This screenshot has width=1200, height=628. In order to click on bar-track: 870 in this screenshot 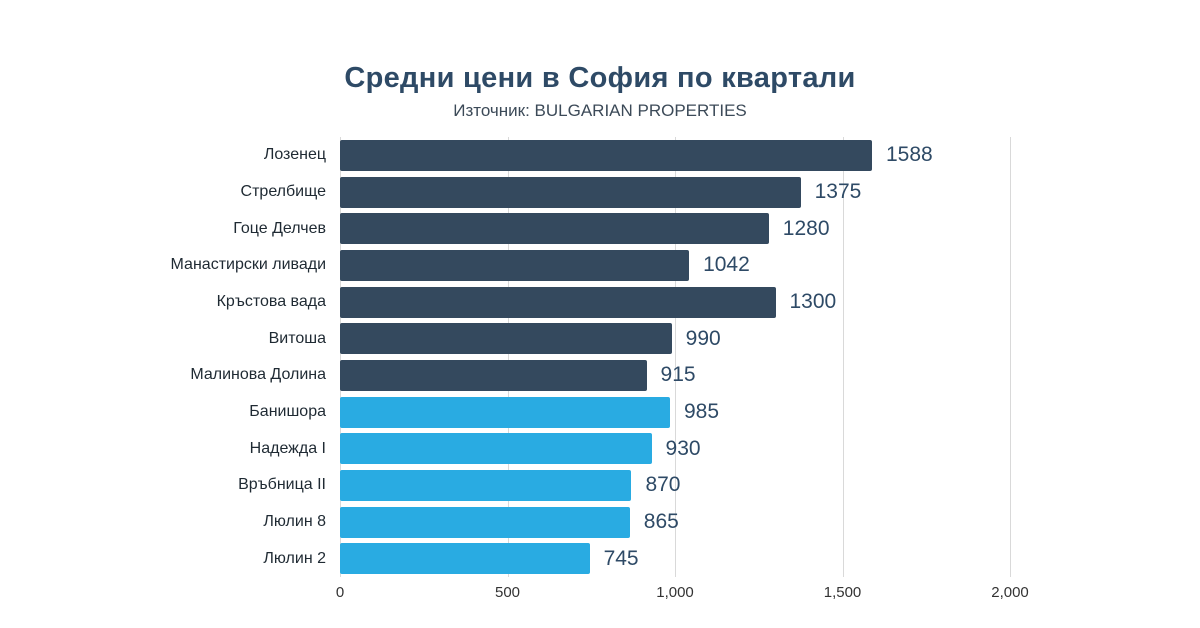, I will do `click(675, 485)`.